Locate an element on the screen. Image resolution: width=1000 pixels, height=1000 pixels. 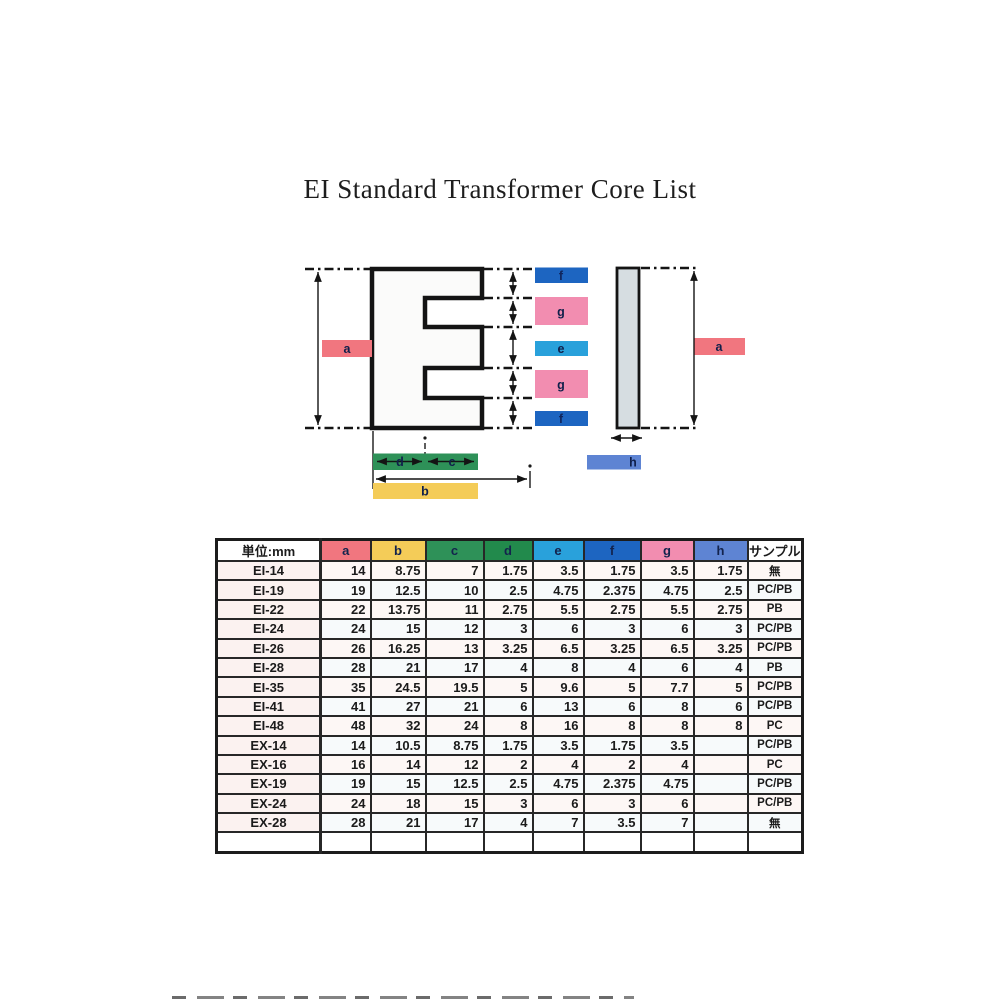
dim-value-cell: 3.25 is located at coordinates (612, 648).